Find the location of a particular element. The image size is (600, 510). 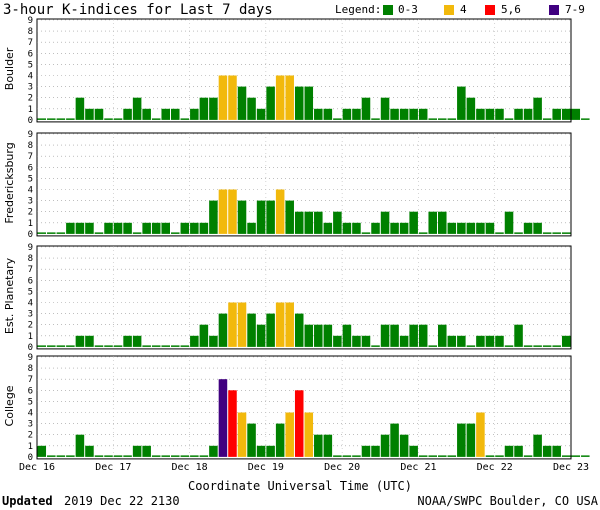

source-credit: NOAA/SWPC Boulder, CO USA is located at coordinates (507, 501).